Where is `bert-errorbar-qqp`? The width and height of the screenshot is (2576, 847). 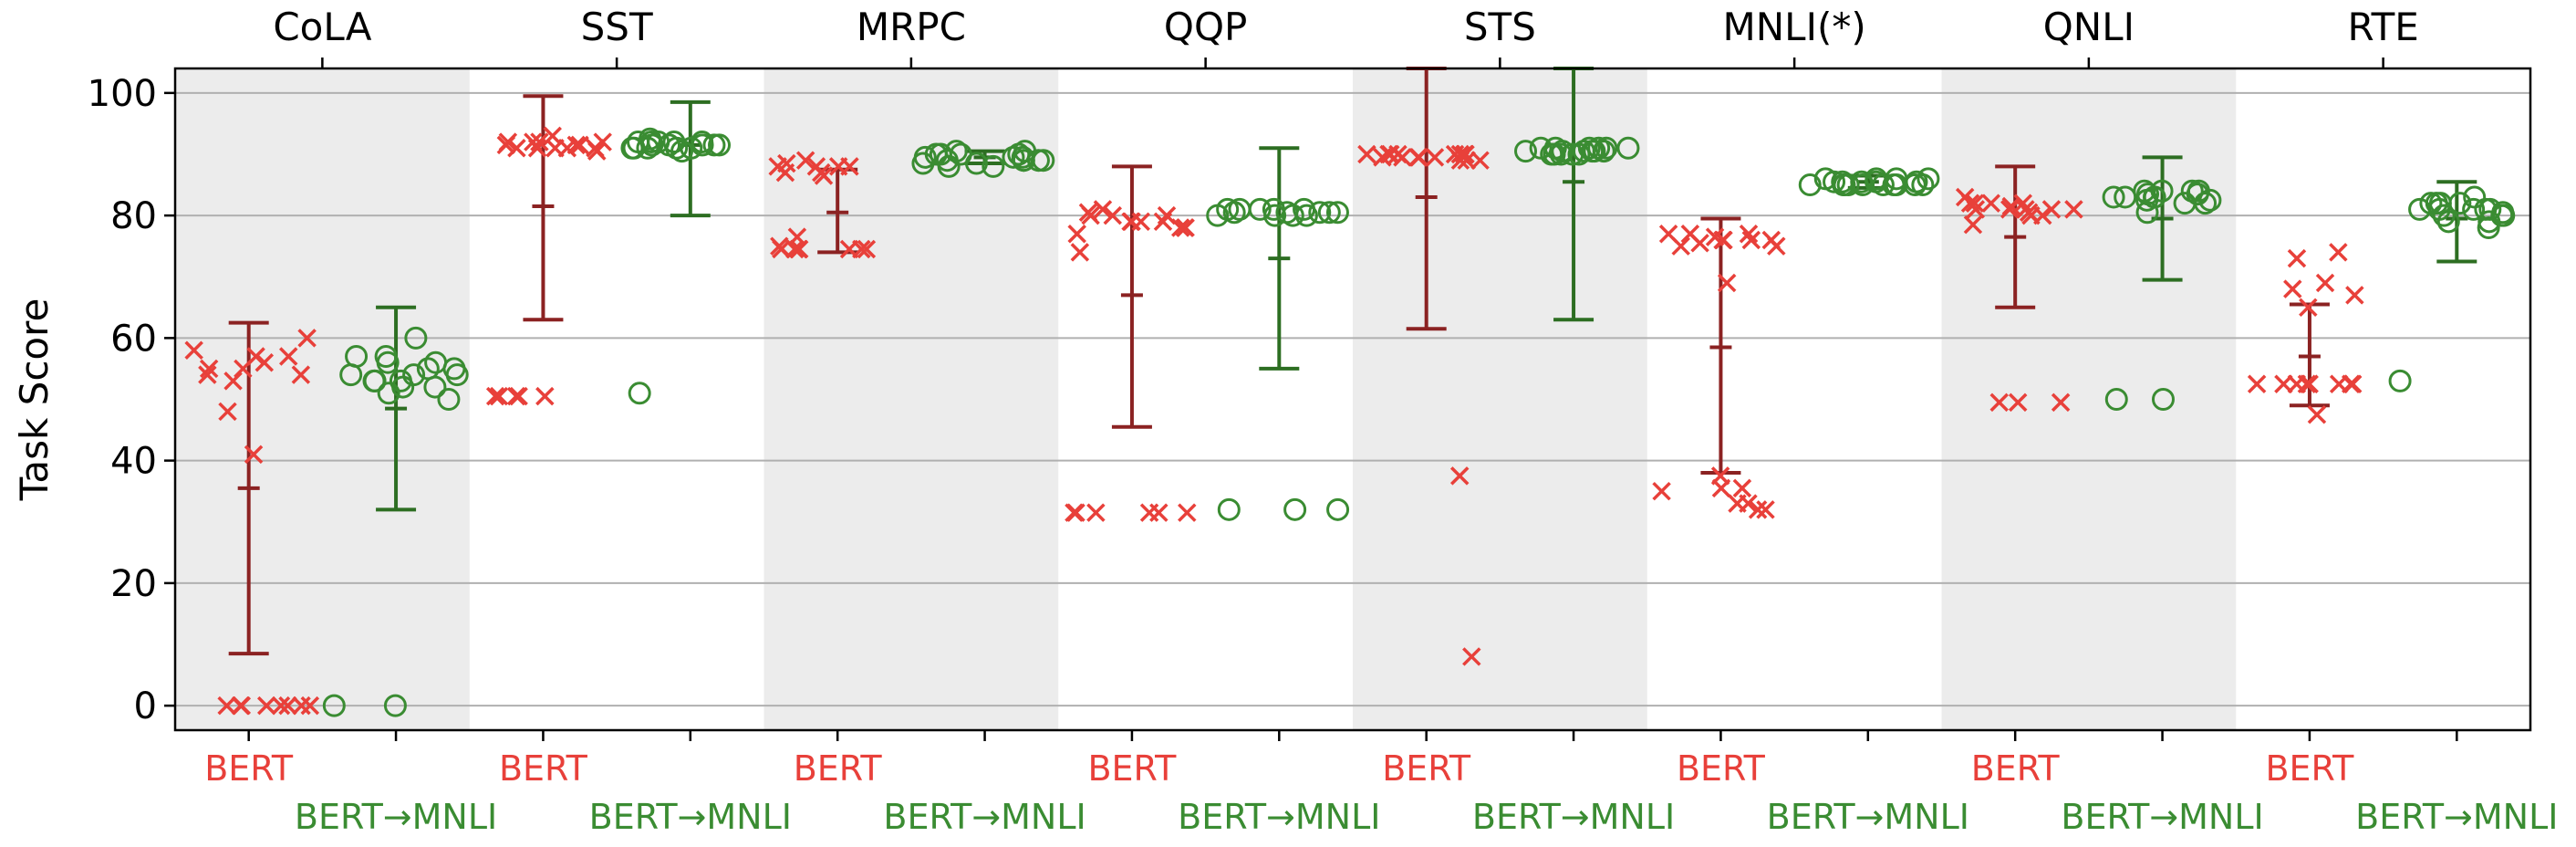 bert-errorbar-qqp is located at coordinates (1131, 296).